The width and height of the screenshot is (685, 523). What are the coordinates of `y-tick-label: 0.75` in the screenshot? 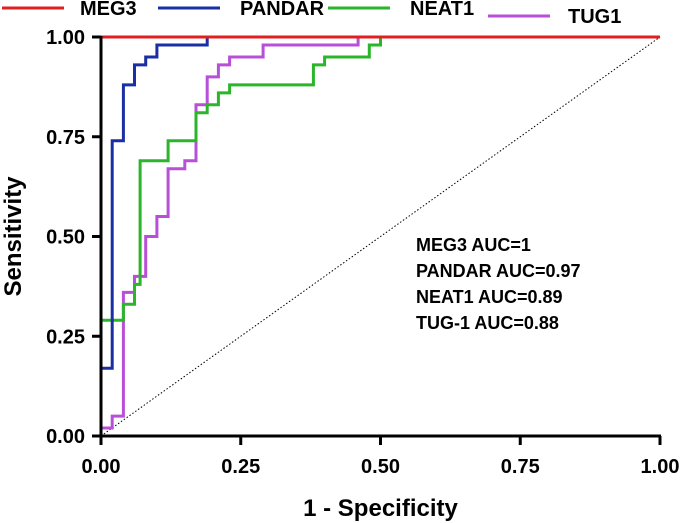 It's located at (65, 138).